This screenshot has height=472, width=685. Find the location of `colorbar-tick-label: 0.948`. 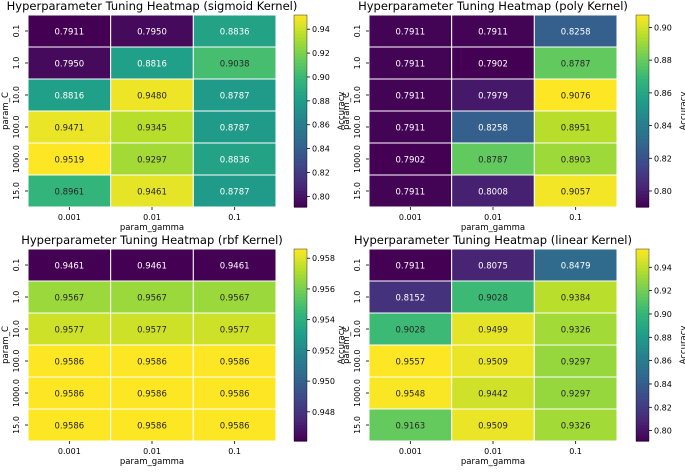

colorbar-tick-label: 0.948 is located at coordinates (323, 412).